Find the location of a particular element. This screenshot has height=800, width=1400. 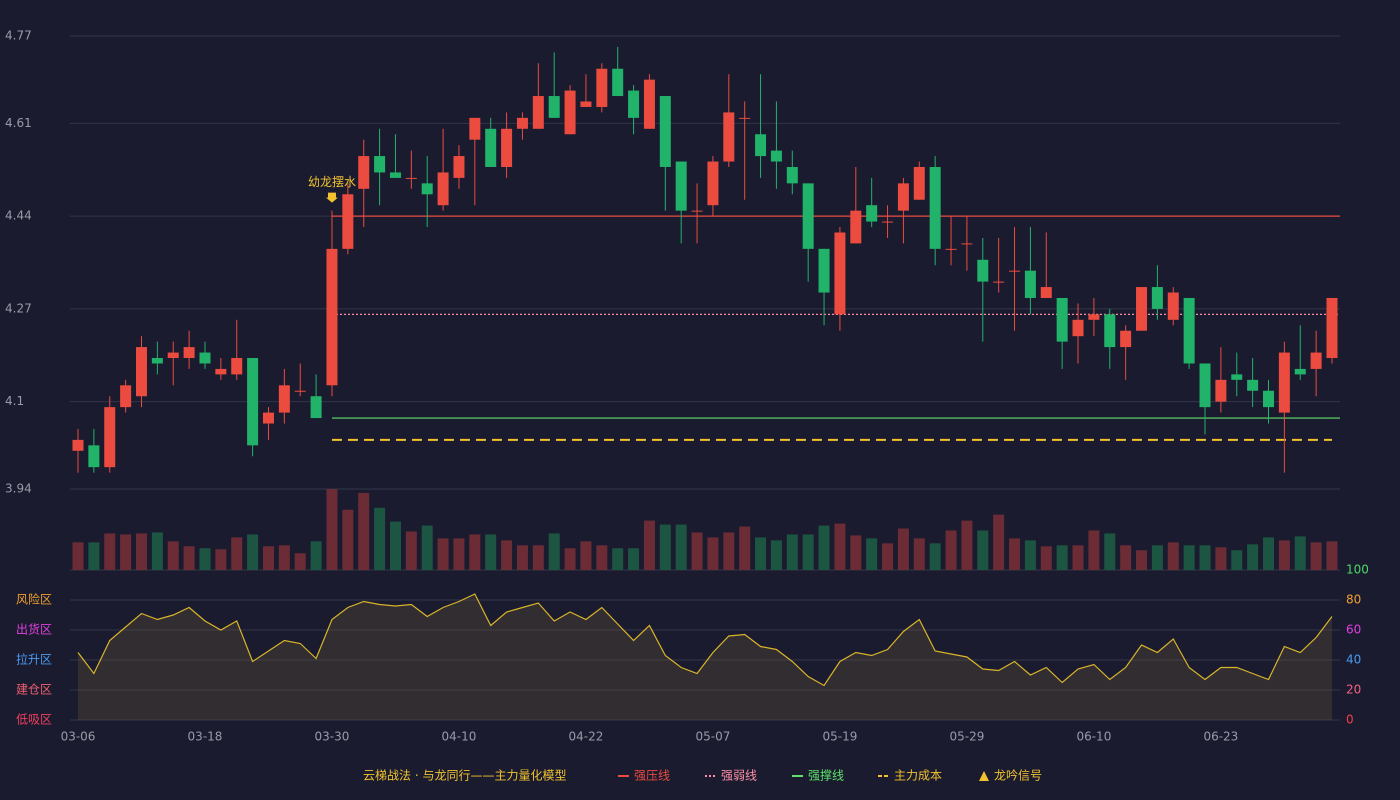

indicator-area is located at coordinates (705, 657).